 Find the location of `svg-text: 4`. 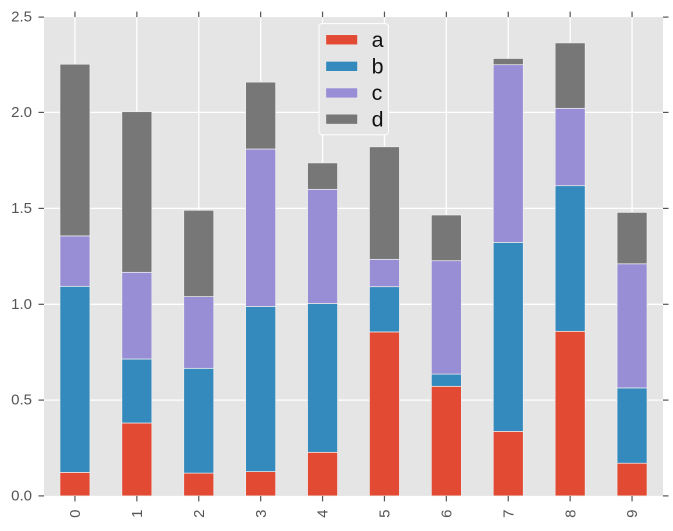

svg-text: 4 is located at coordinates (323, 514).